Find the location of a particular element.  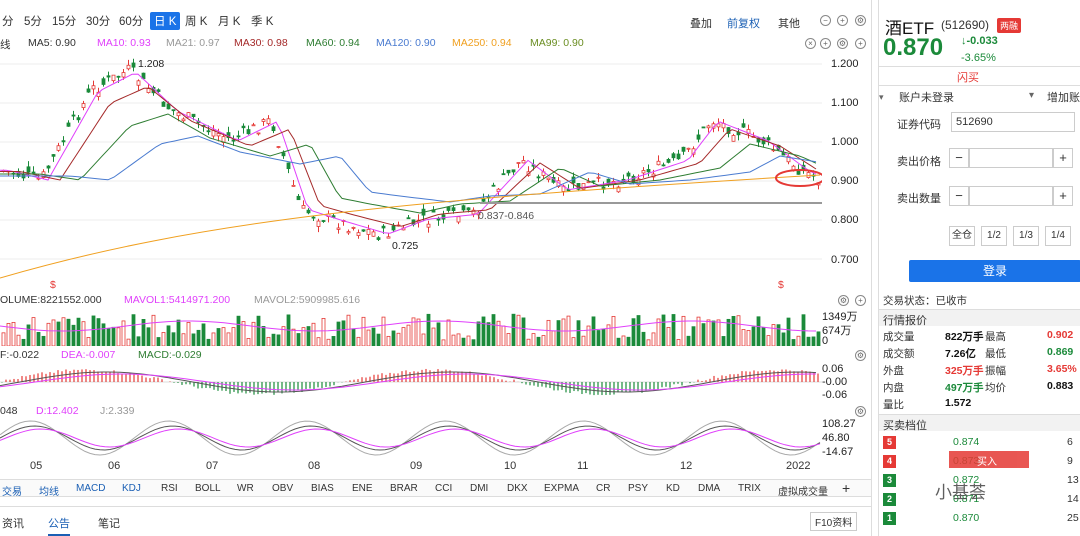

add-icon: + is located at coordinates (825, 43).